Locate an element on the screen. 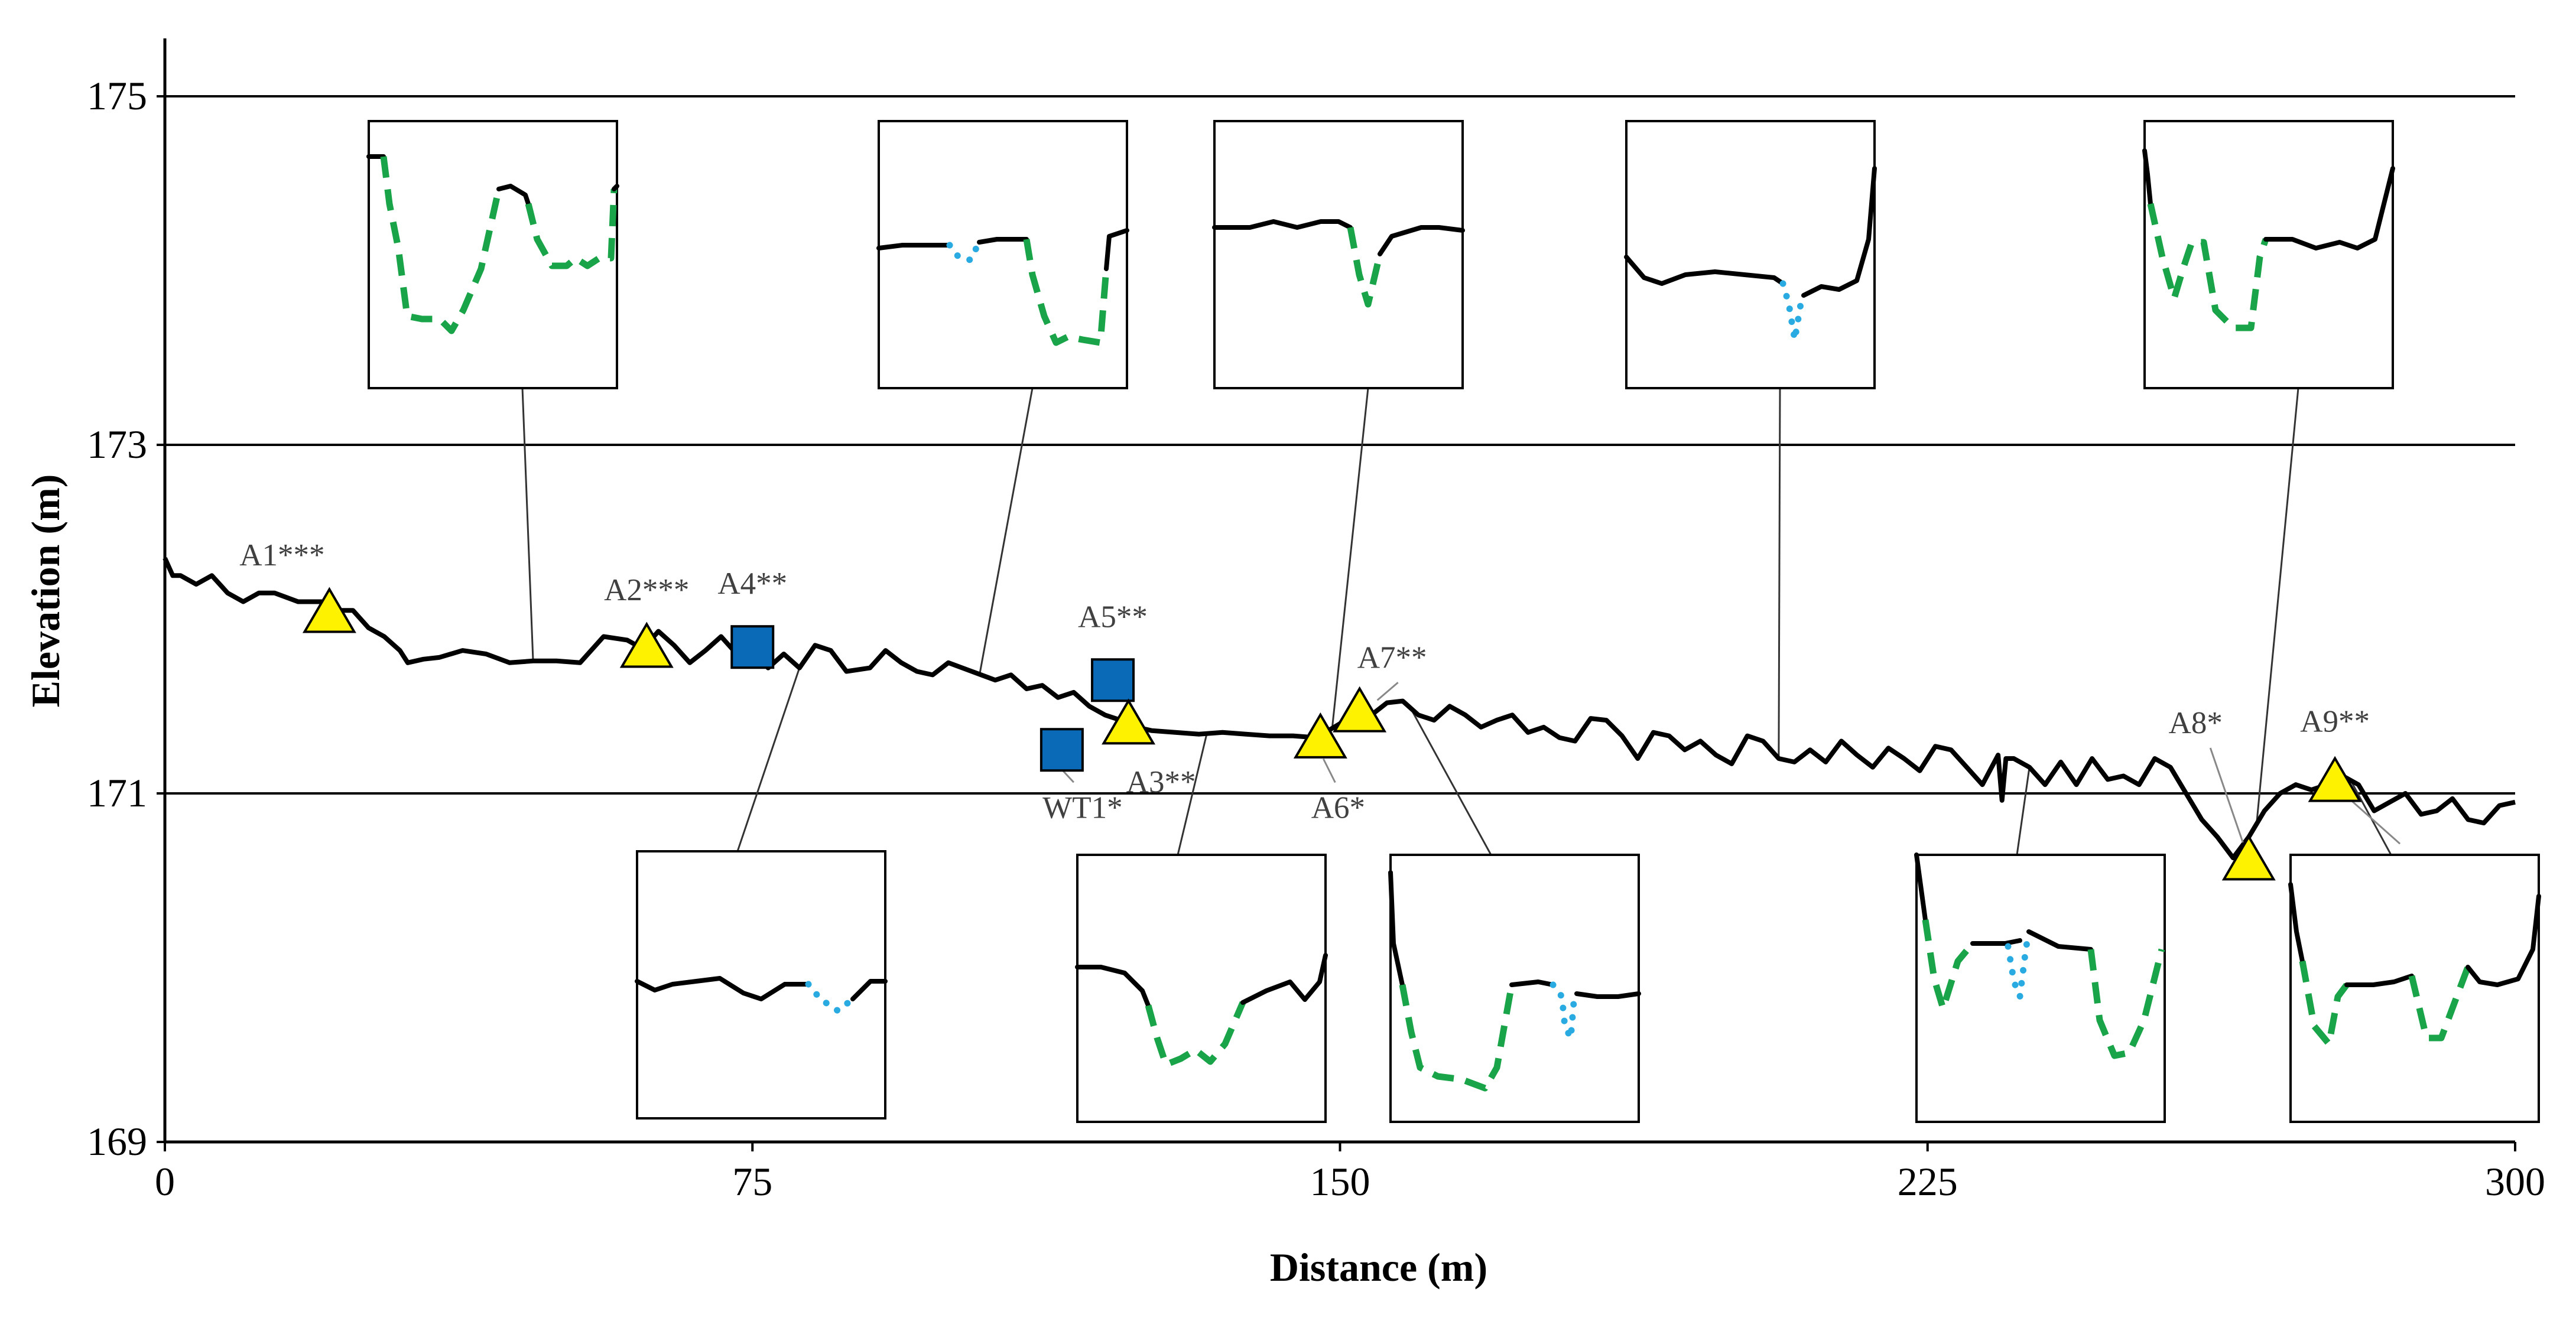  y-tick-label: 175 is located at coordinates (117, 95).